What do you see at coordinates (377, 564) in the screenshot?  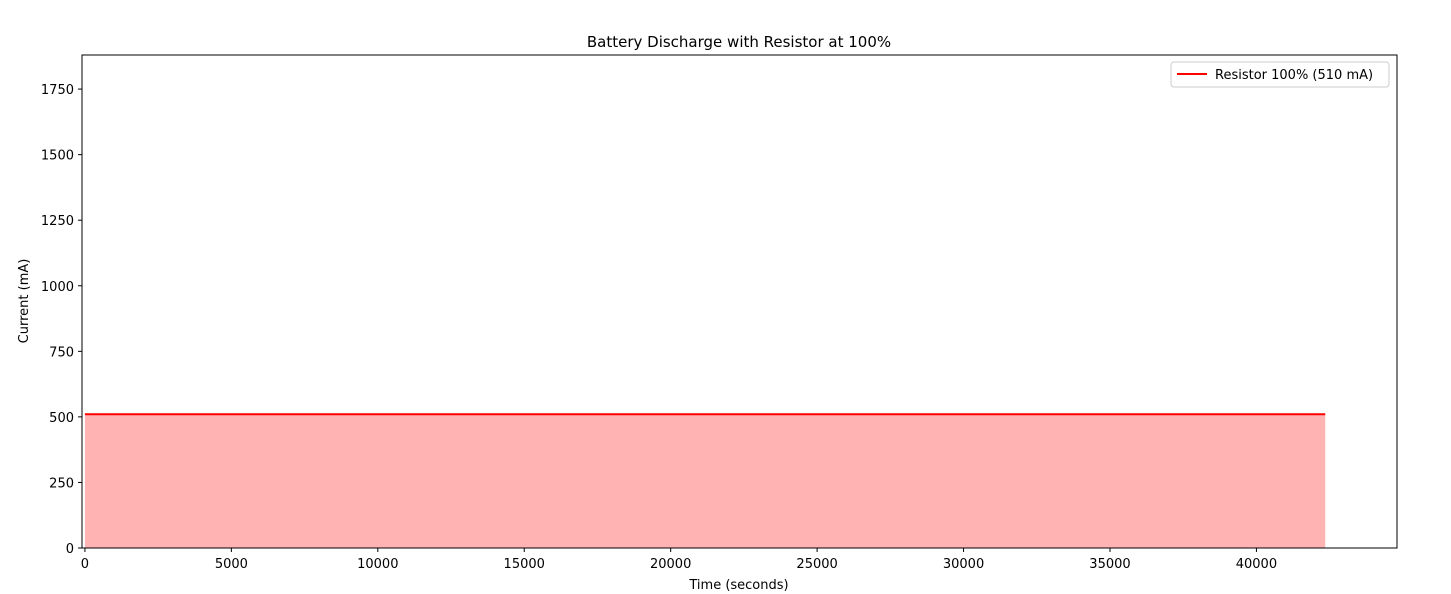 I see `x-tick-label: 10000` at bounding box center [377, 564].